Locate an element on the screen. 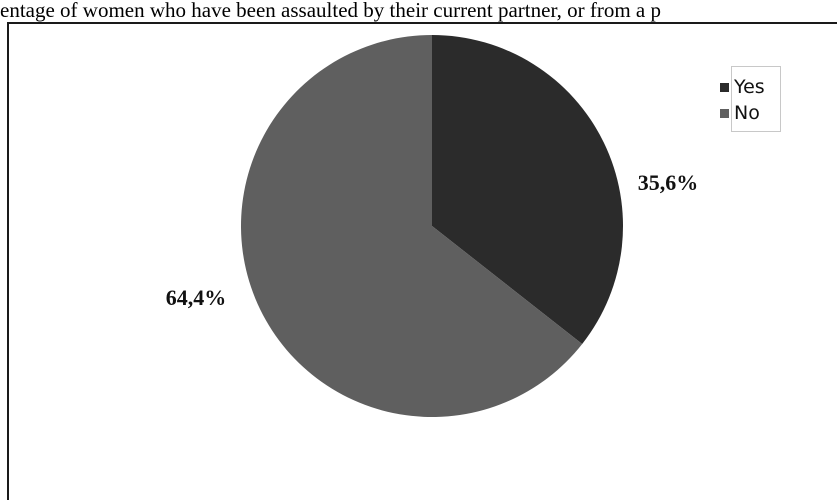 This screenshot has width=837, height=500. legend-label-no: No is located at coordinates (747, 113).